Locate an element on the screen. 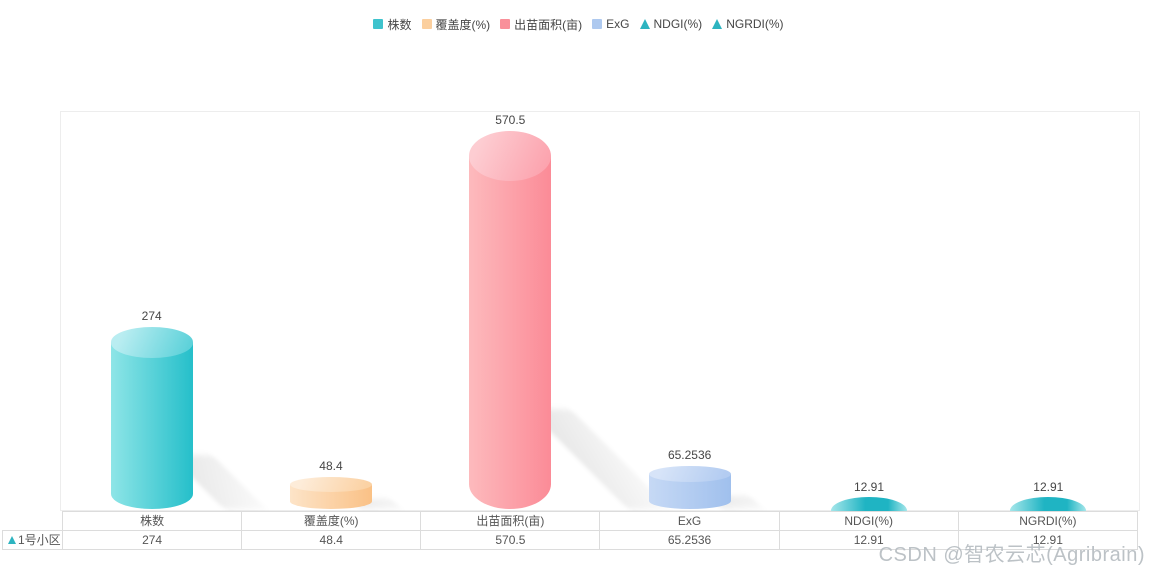 The height and width of the screenshot is (567, 1157). legend-item-label: 覆盖度(%) is located at coordinates (463, 24).